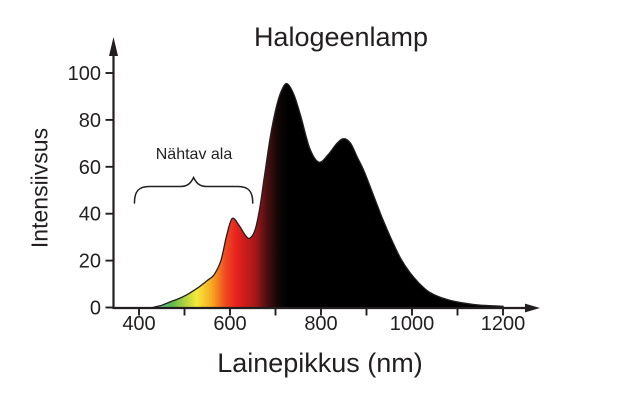 This screenshot has width=627, height=406. Describe the element at coordinates (503, 324) in the screenshot. I see `x-tick-label-1200: 1200` at that location.